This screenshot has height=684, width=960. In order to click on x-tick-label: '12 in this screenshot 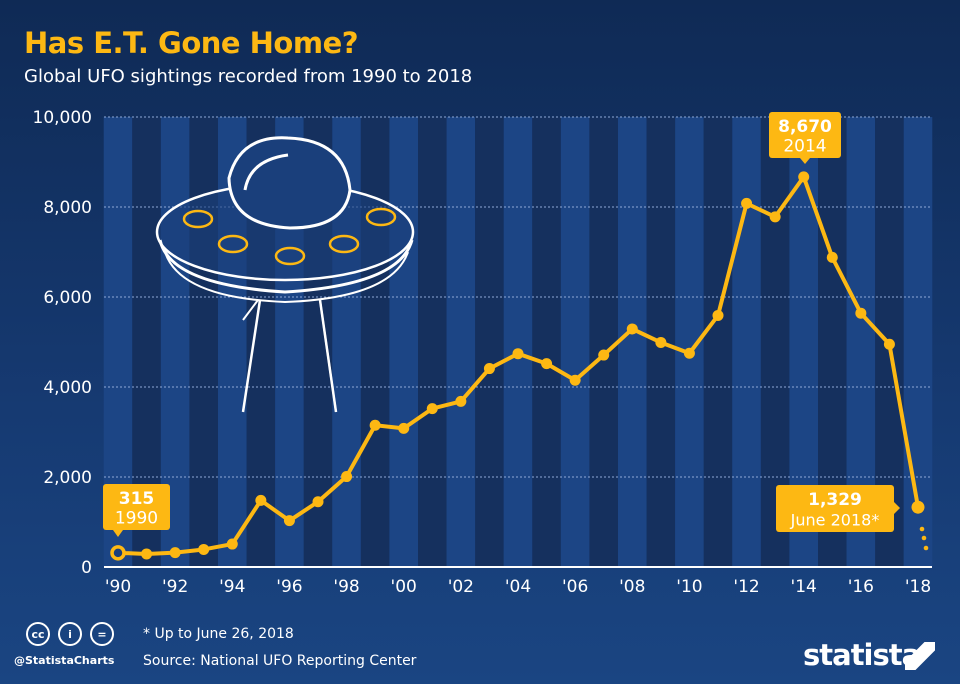, I will do `click(746, 587)`.